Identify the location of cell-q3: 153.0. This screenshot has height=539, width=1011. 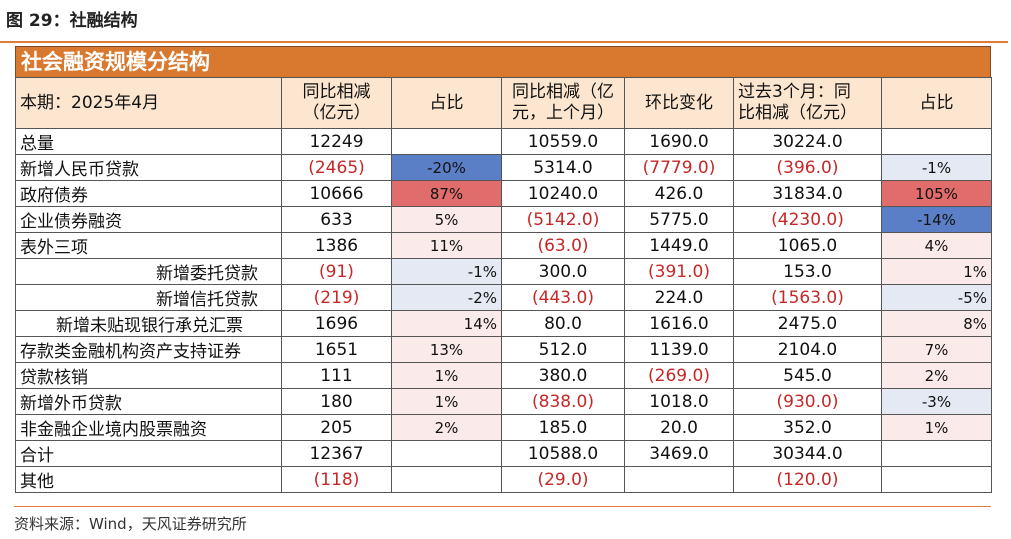
(807, 271).